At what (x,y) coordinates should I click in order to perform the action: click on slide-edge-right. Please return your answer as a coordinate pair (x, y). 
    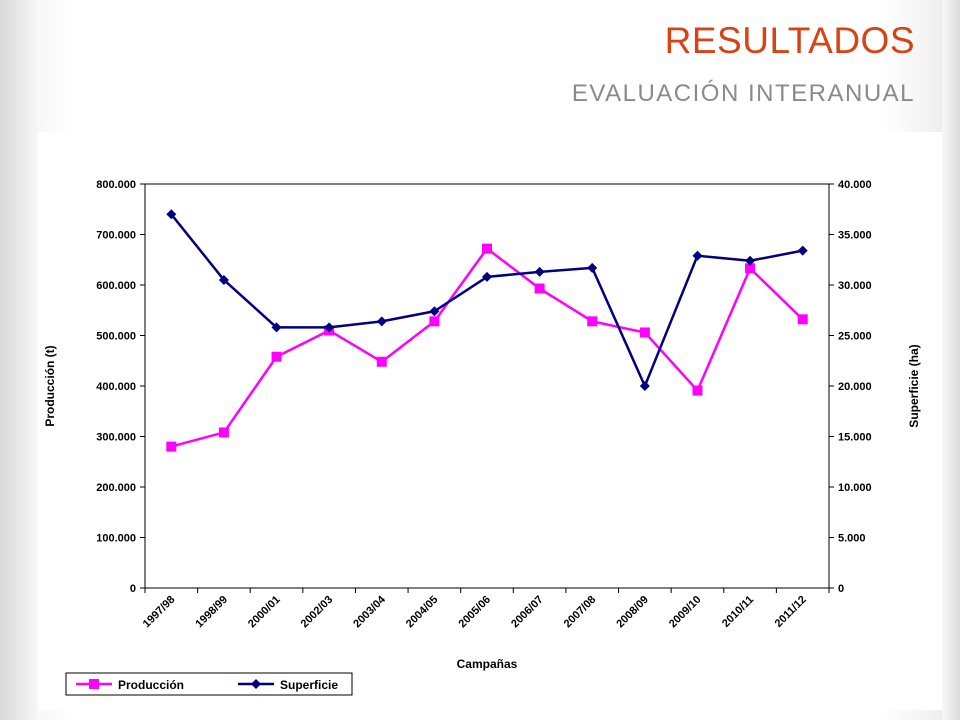
    Looking at the image, I should click on (951, 360).